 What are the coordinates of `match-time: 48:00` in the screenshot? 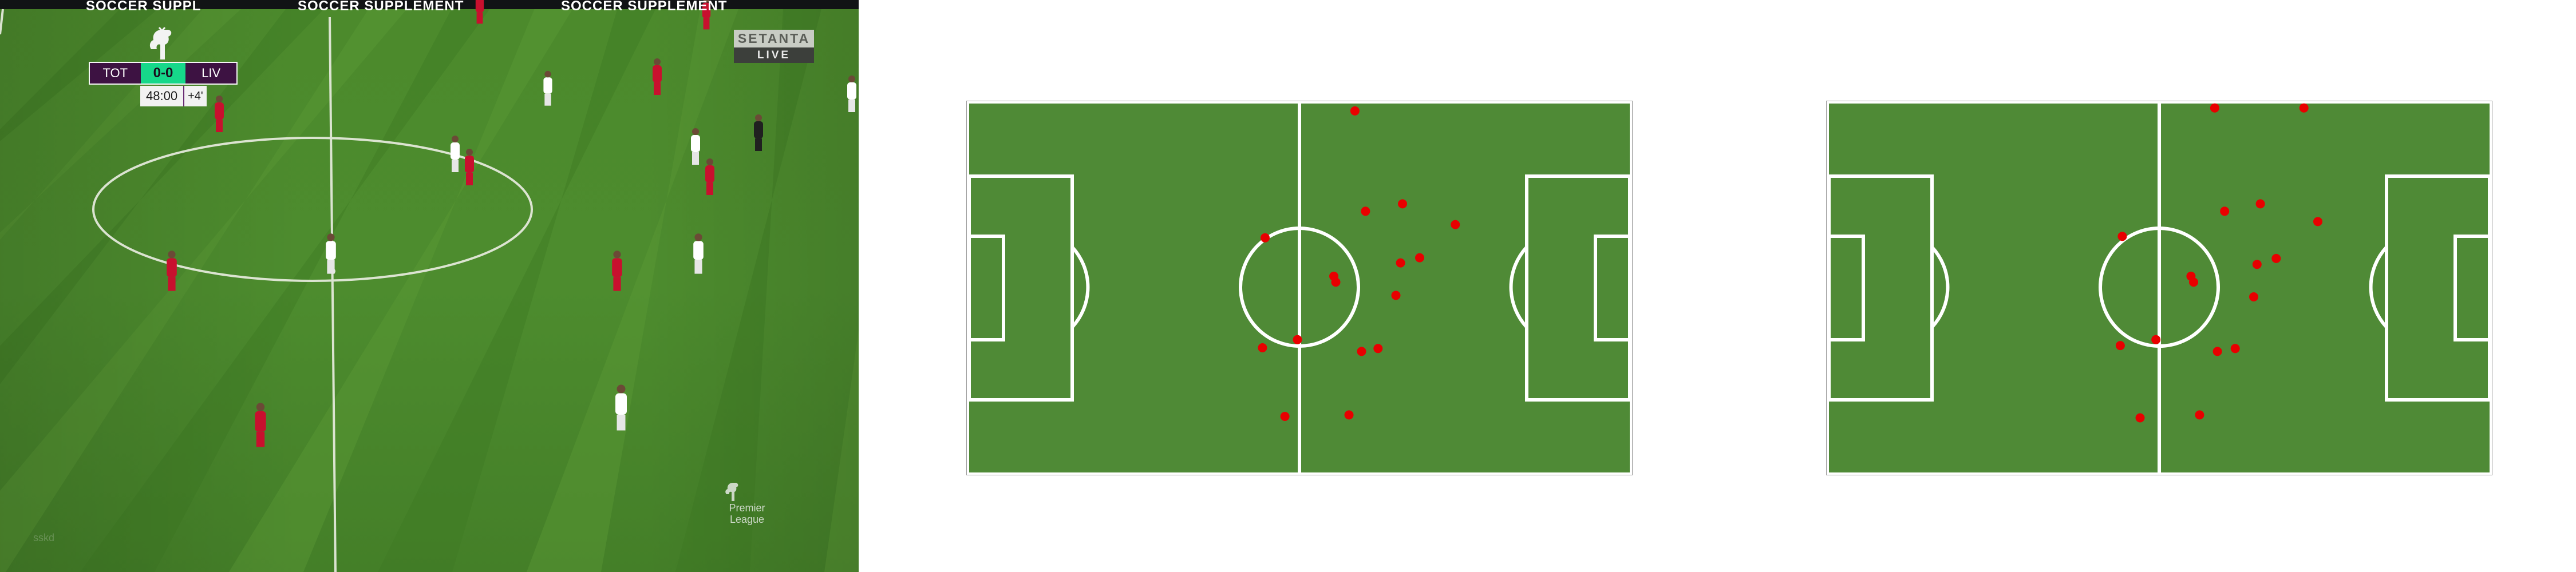 It's located at (162, 96).